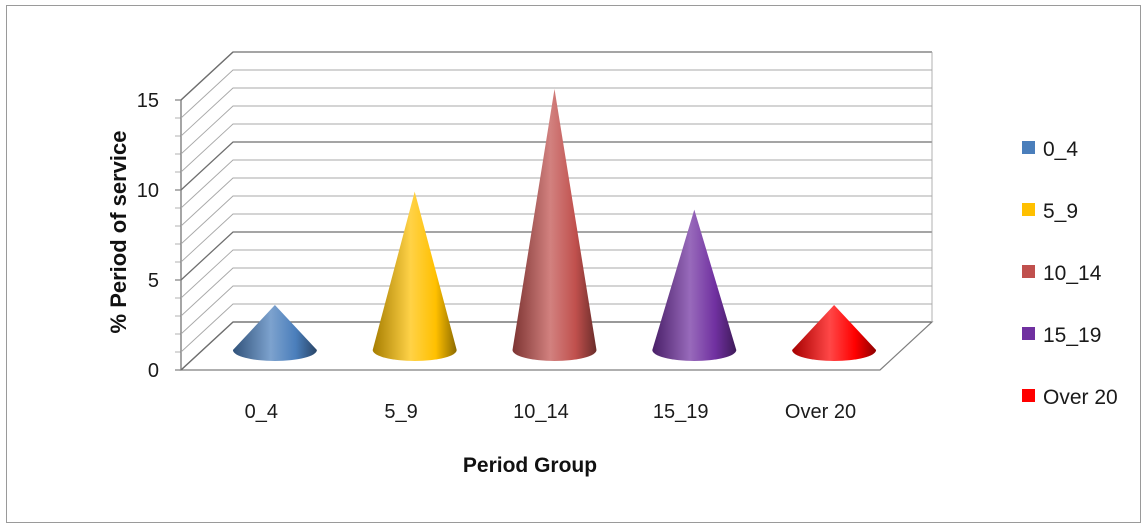 The image size is (1148, 529). I want to click on y-tick-label: 15, so click(148, 101).